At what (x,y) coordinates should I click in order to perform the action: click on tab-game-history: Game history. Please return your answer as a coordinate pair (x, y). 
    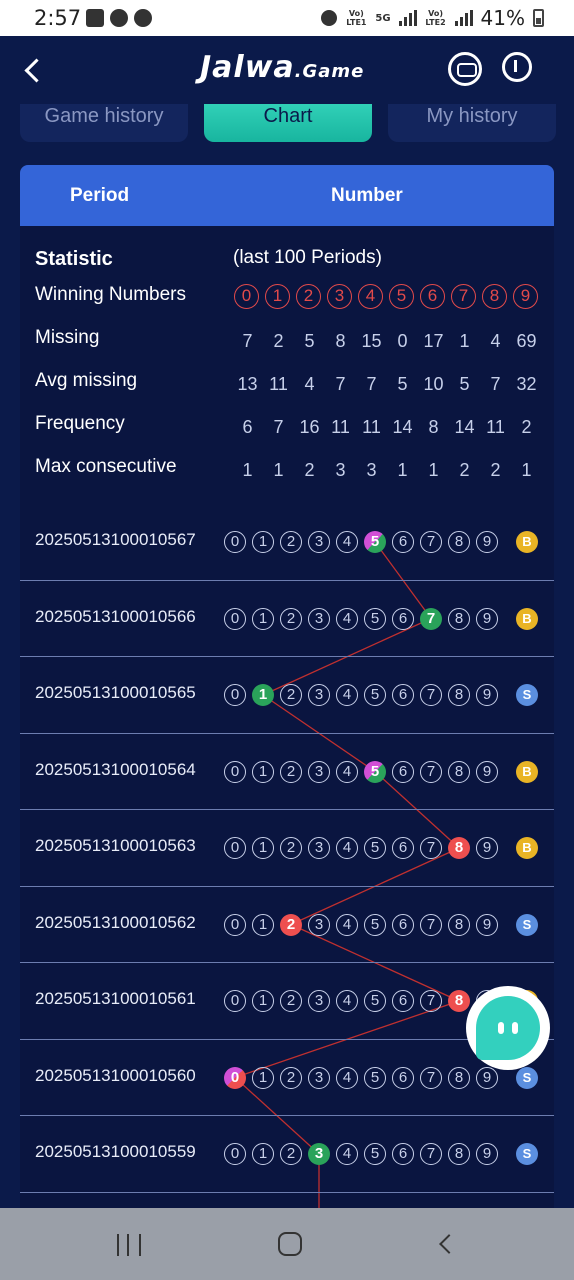
    Looking at the image, I should click on (104, 123).